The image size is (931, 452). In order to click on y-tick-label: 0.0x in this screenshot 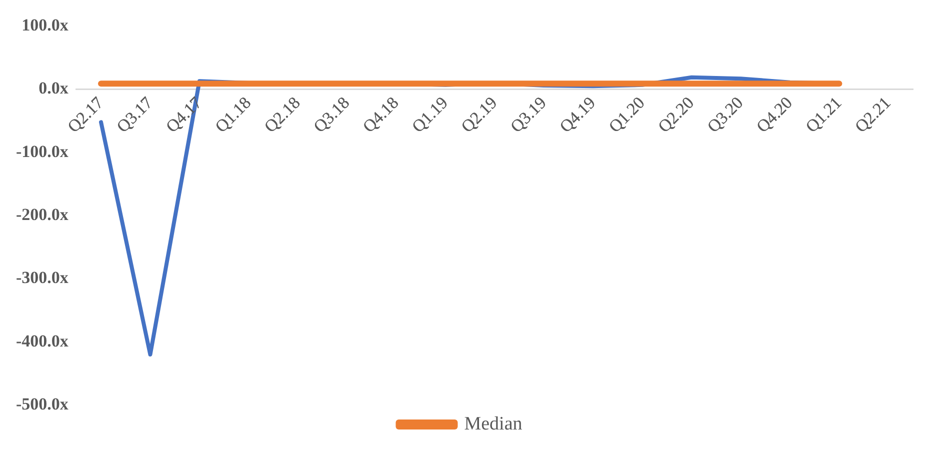, I will do `click(53, 88)`.